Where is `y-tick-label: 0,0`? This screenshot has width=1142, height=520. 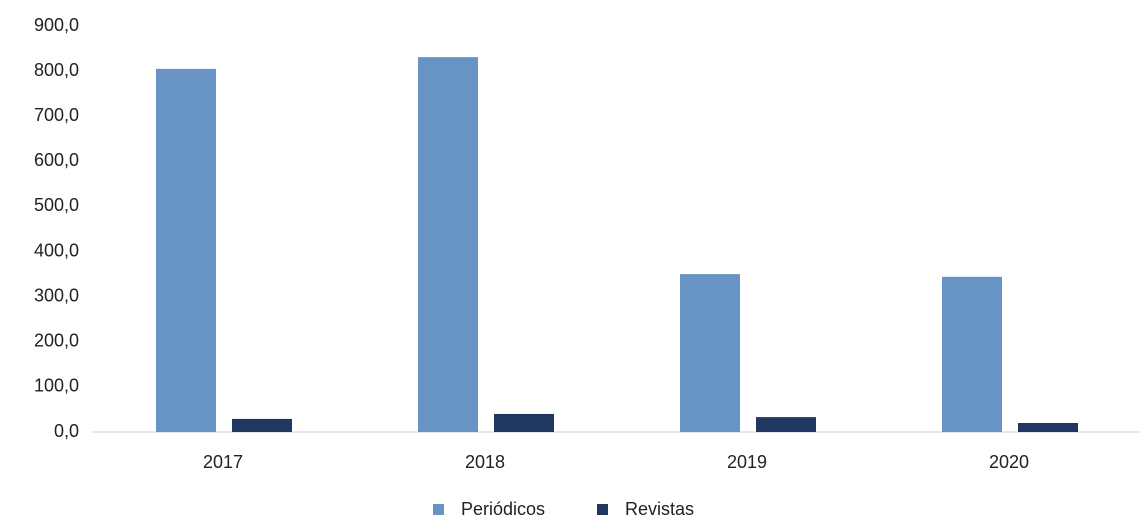
y-tick-label: 0,0 is located at coordinates (66, 431).